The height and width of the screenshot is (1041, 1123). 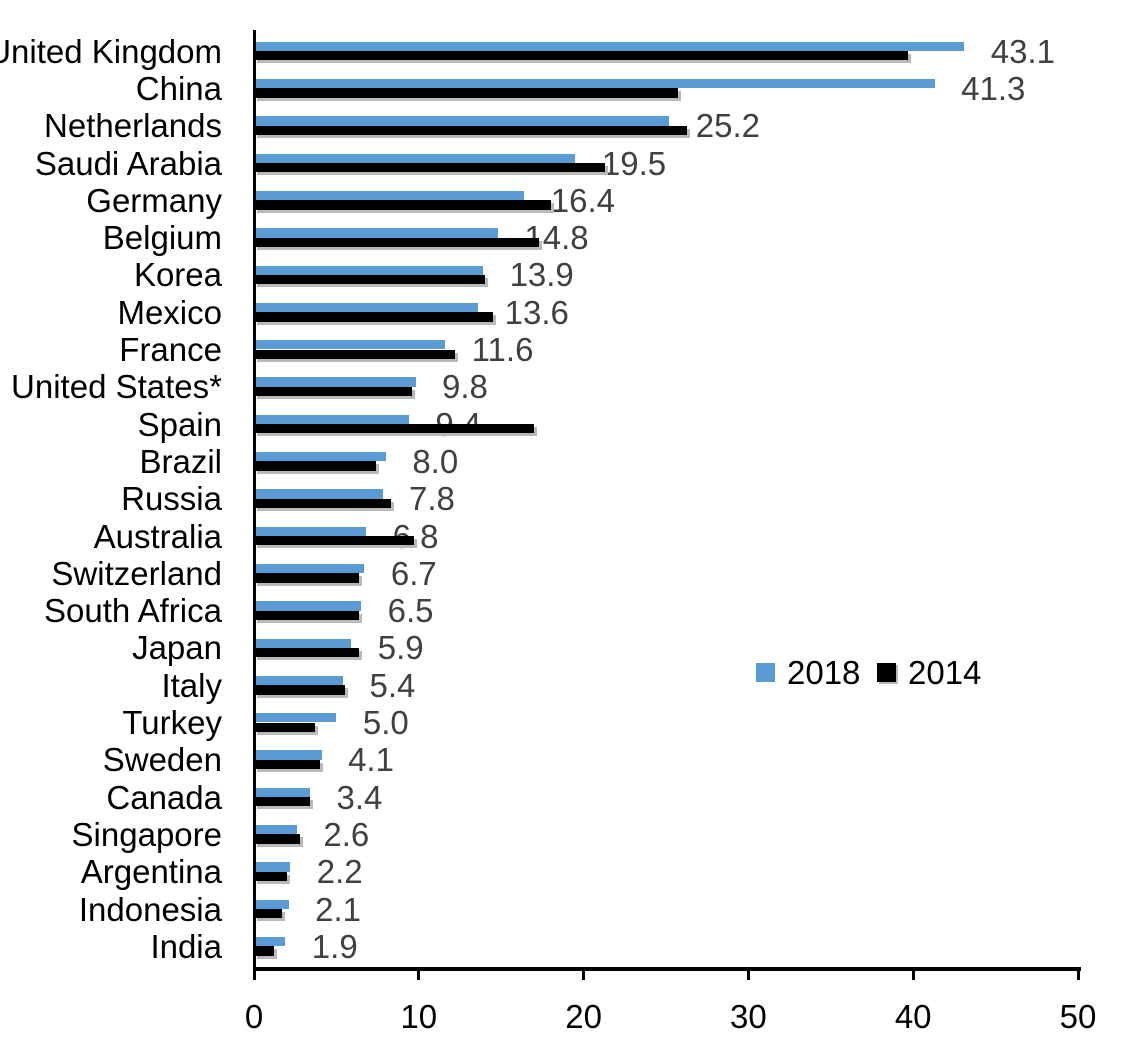 I want to click on value-label: 8.0, so click(x=435, y=461).